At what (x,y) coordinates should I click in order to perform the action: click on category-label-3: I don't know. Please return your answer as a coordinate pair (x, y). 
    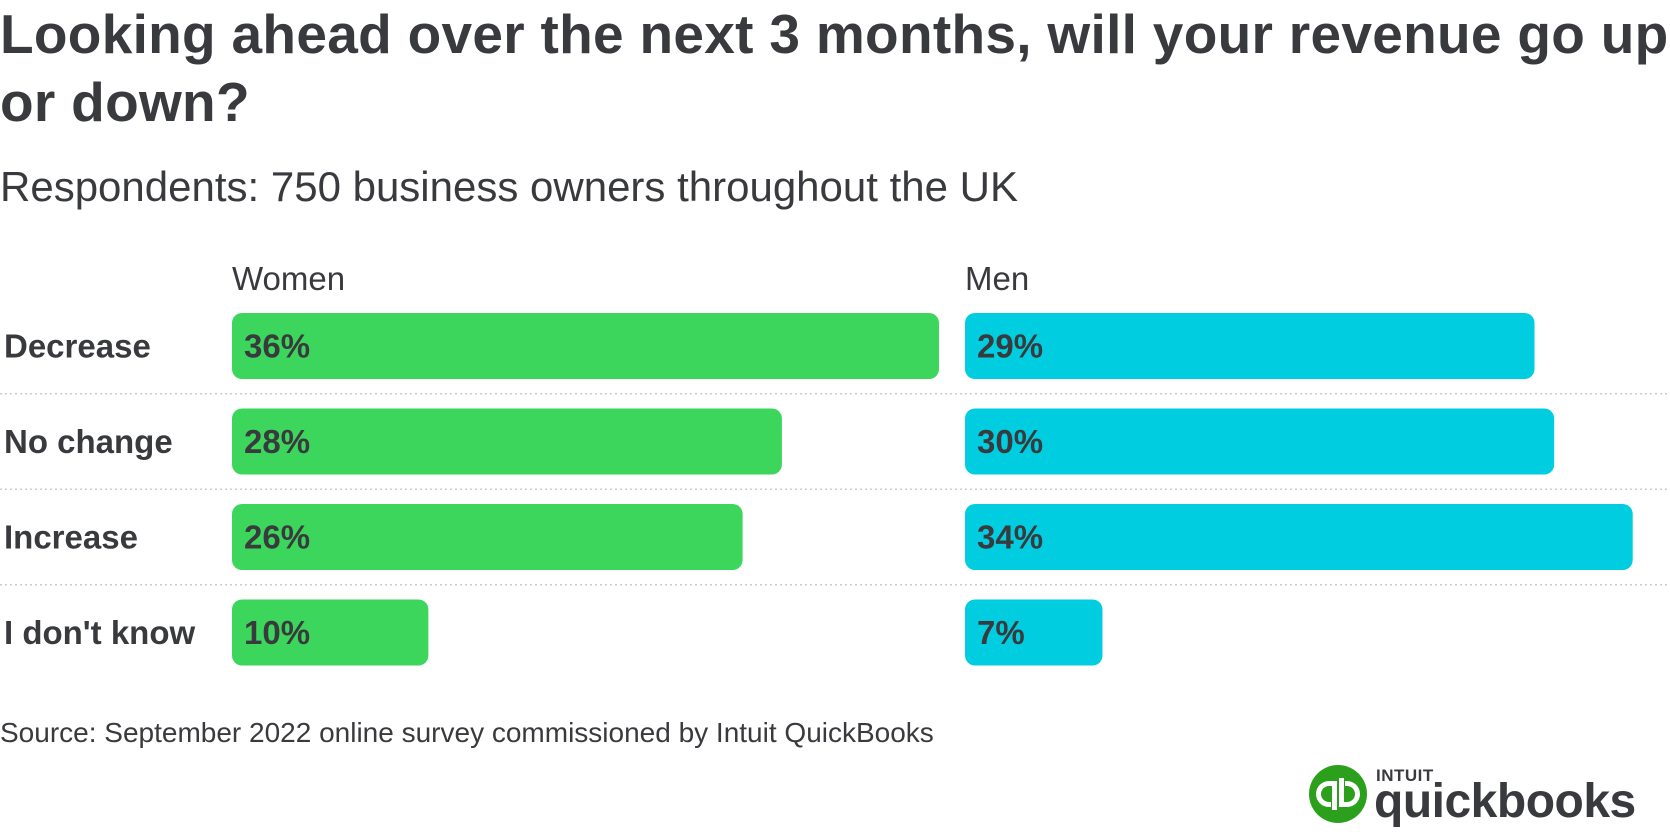
    Looking at the image, I should click on (99, 632).